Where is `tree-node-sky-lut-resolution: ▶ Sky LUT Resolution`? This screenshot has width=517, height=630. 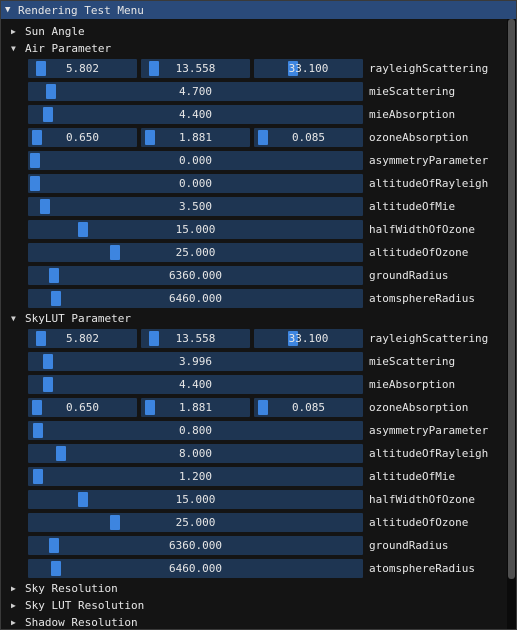 tree-node-sky-lut-resolution: ▶ Sky LUT Resolution is located at coordinates (257, 605).